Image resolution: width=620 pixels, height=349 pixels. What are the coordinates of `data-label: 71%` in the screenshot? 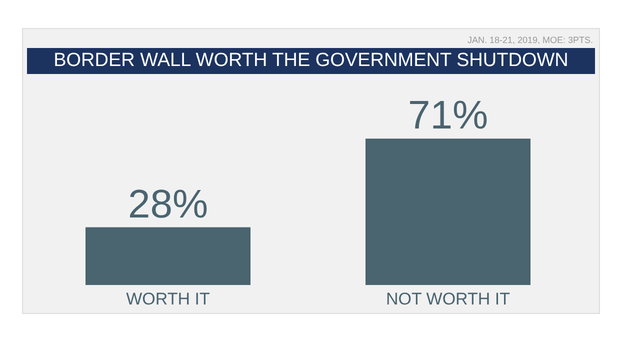 It's located at (448, 116).